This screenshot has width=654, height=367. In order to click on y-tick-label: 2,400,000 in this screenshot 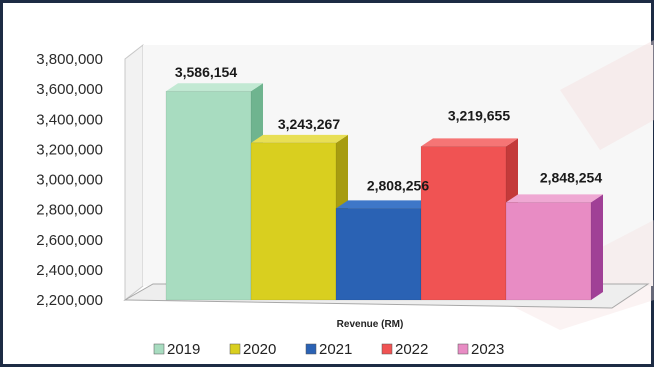, I will do `click(69, 270)`.